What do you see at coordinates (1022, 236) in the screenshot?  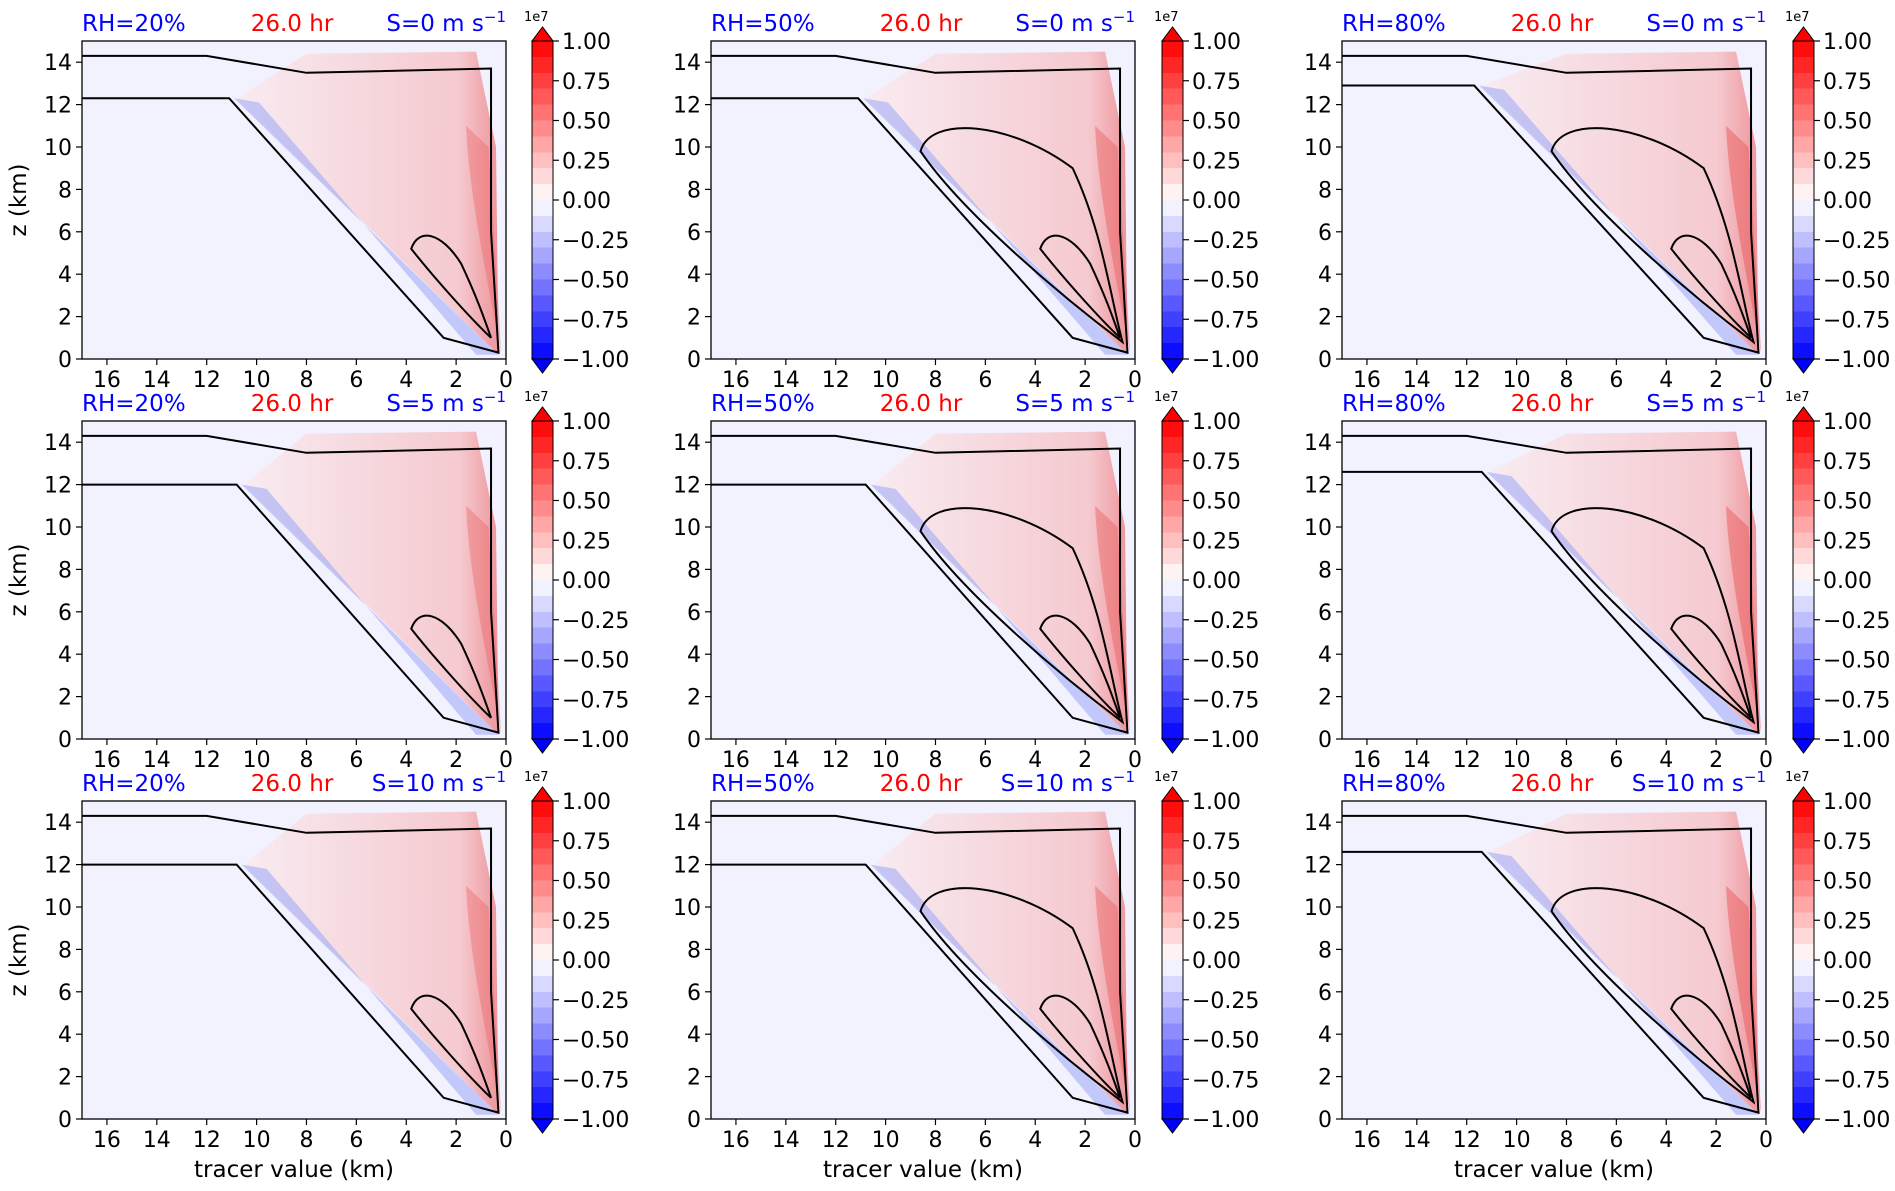 I see `contour-inner` at bounding box center [1022, 236].